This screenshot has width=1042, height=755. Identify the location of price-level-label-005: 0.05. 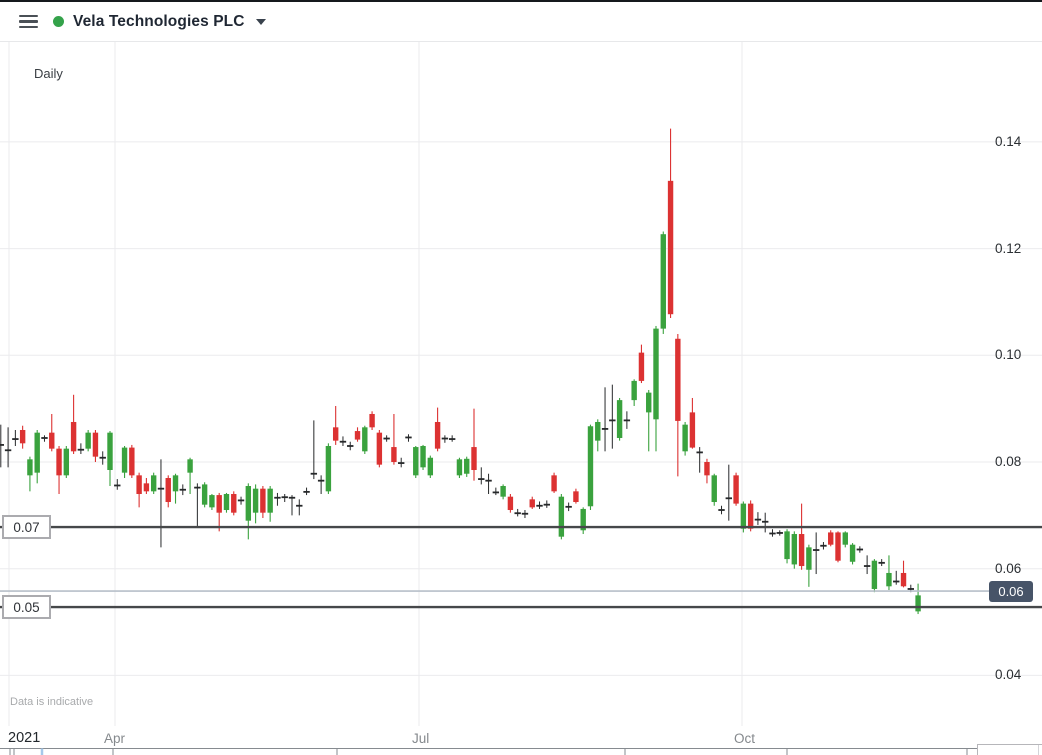
(26, 607).